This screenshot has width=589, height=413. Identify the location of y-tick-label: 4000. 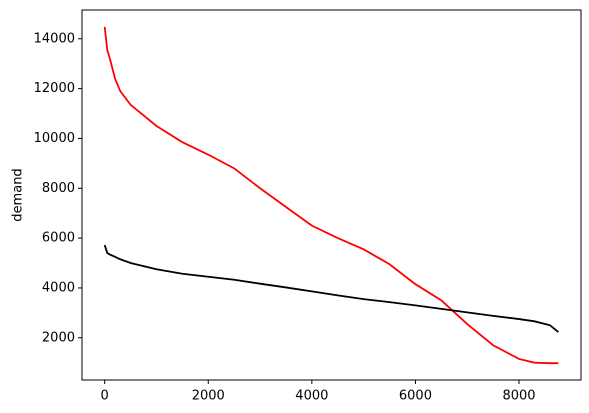
(58, 287).